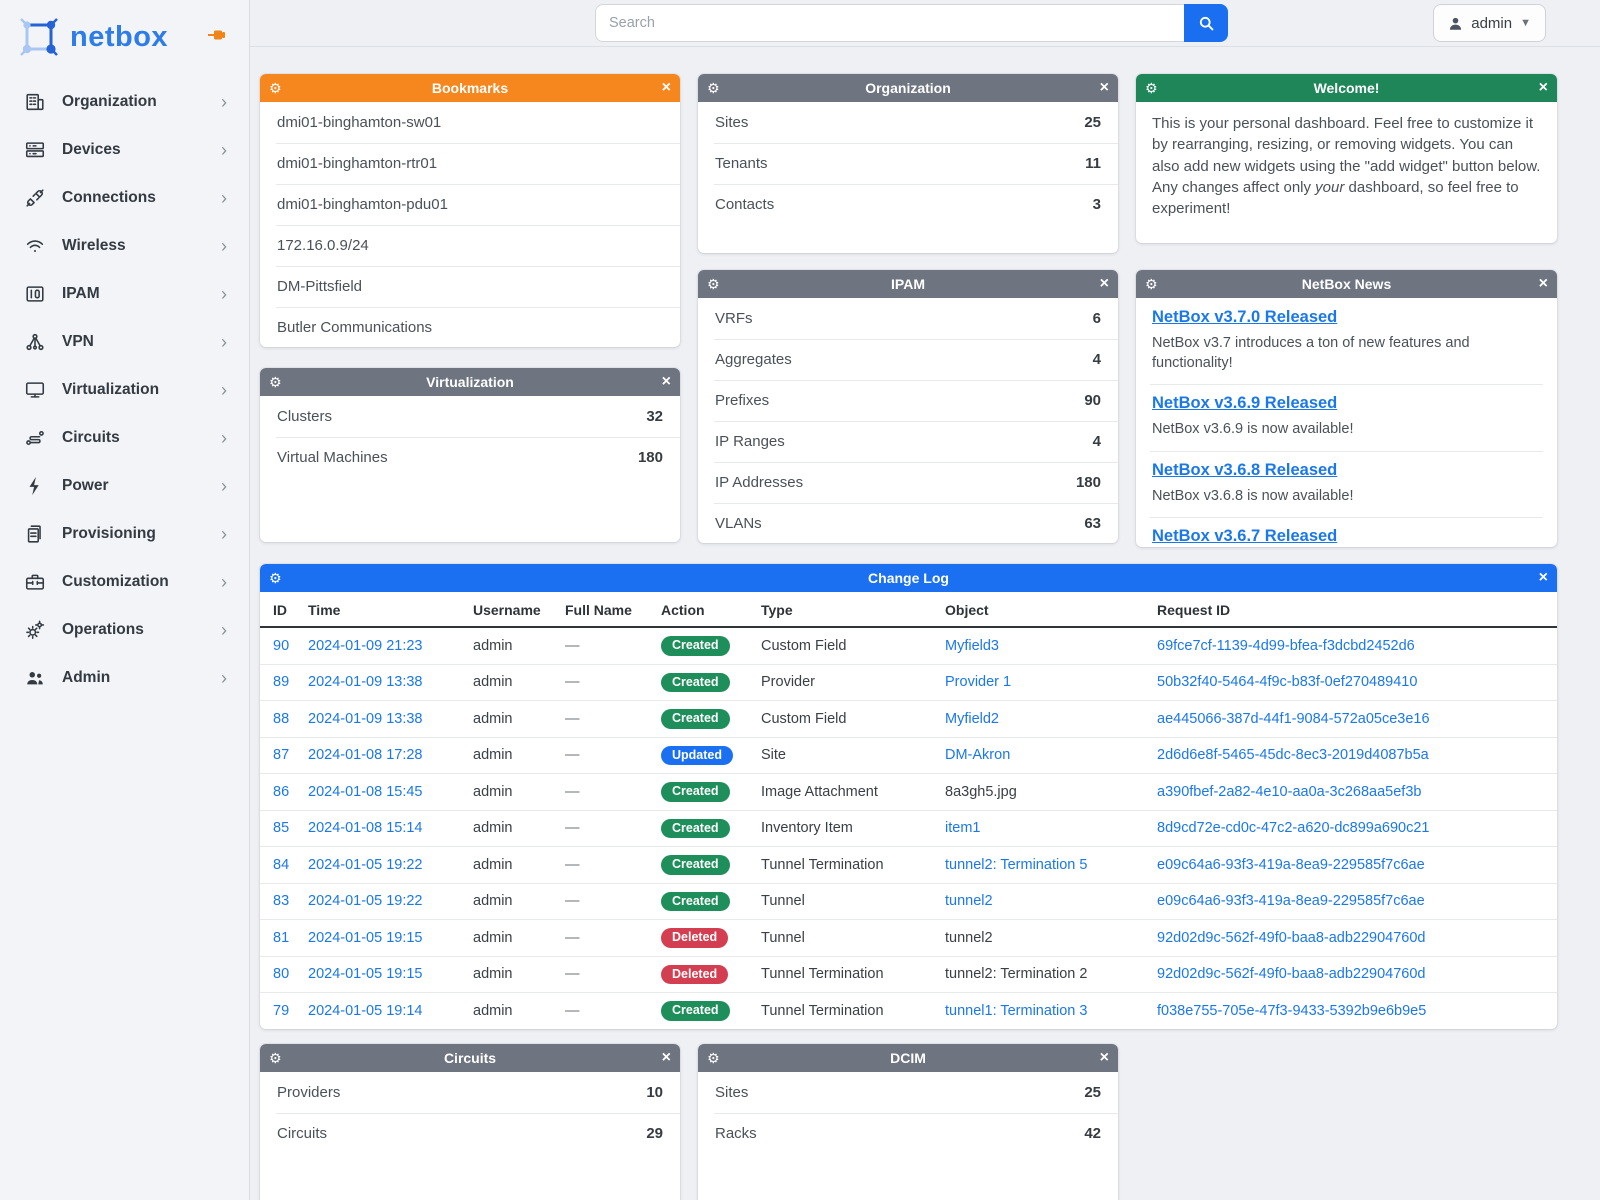 This screenshot has width=1600, height=1200. What do you see at coordinates (908, 578) in the screenshot?
I see `change-log-widget-header: ⚙ Change Log ×` at bounding box center [908, 578].